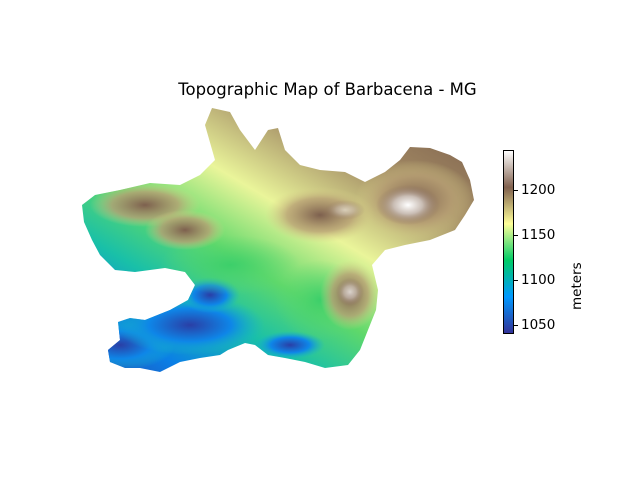  I want to click on peak-southeast, so click(350, 292).